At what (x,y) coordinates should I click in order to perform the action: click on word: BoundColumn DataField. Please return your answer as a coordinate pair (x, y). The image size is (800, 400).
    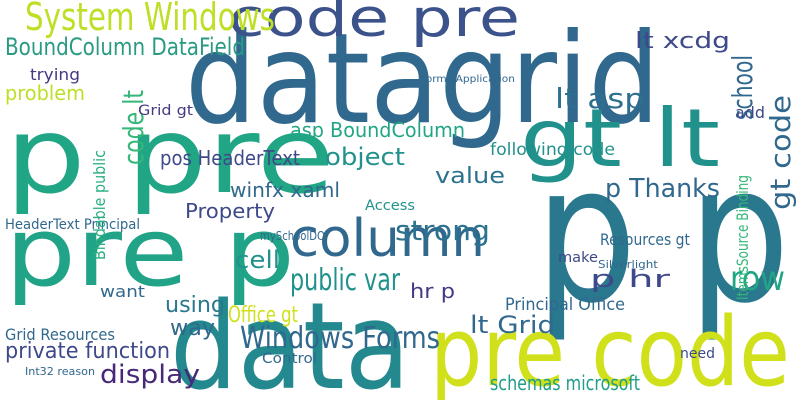
    Looking at the image, I should click on (125, 47).